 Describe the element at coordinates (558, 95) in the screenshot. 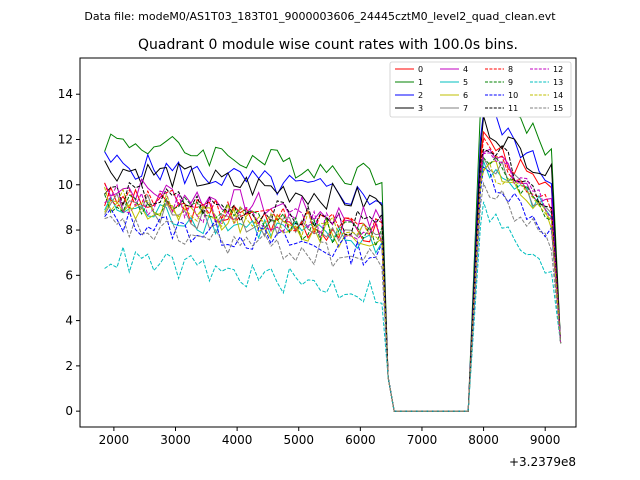

I see `legend-label: 14` at that location.